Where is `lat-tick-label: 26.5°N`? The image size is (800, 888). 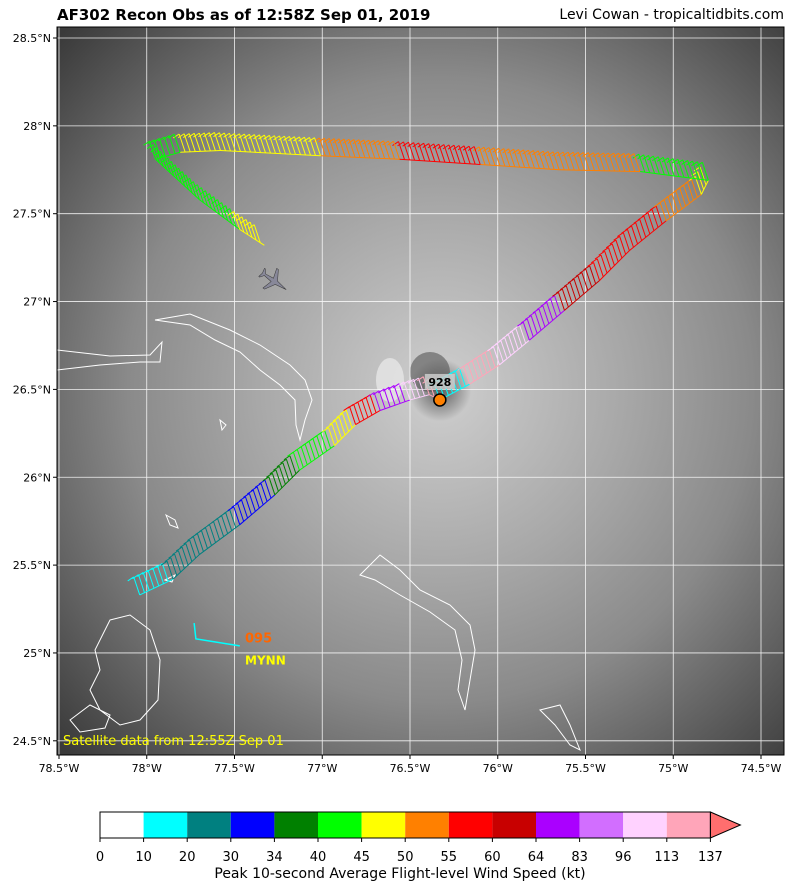 lat-tick-label: 26.5°N is located at coordinates (32, 389).